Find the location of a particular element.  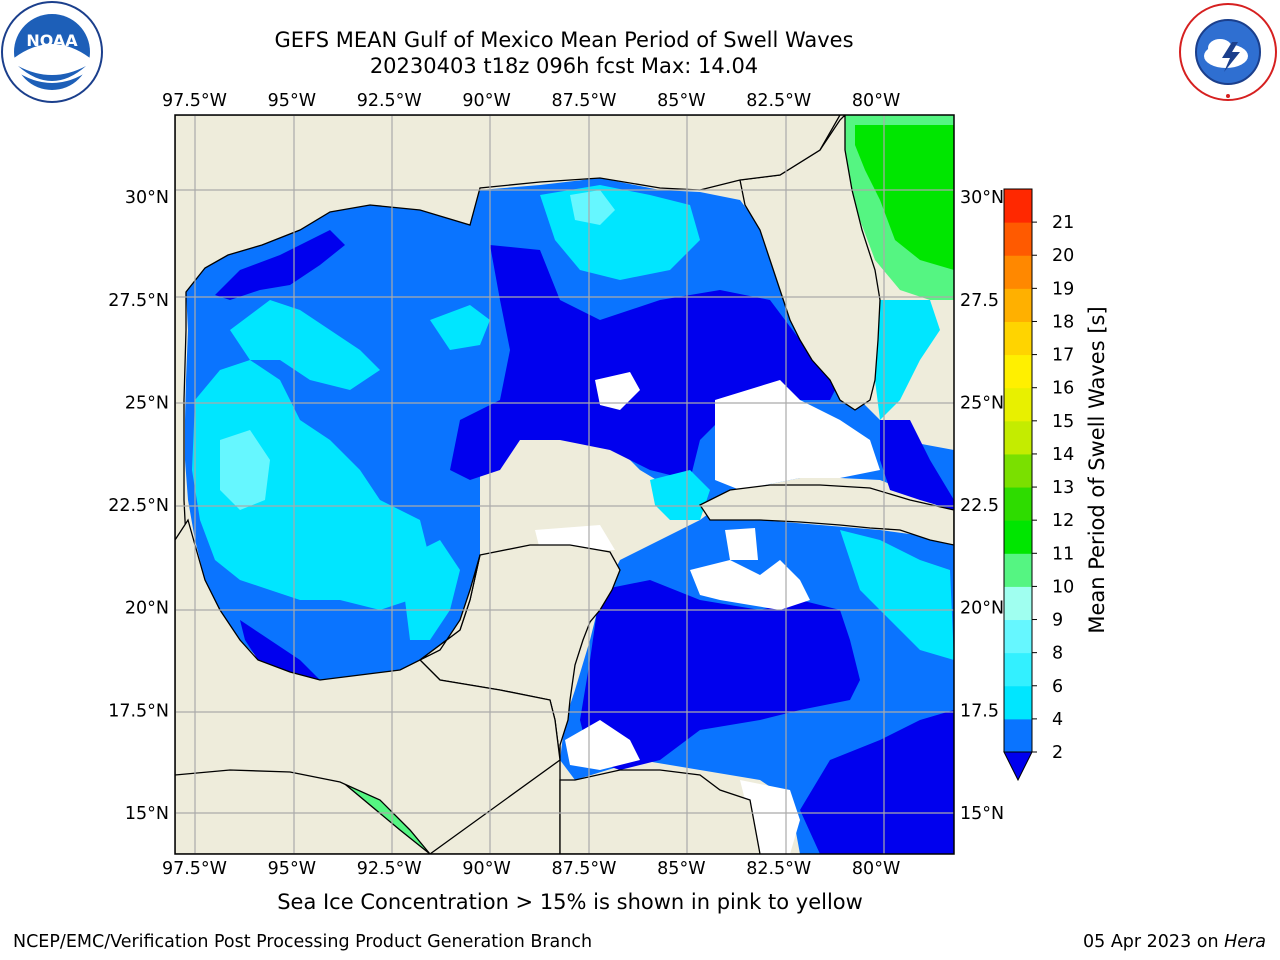

nodata-gulf-mid is located at coordinates (617, 391).